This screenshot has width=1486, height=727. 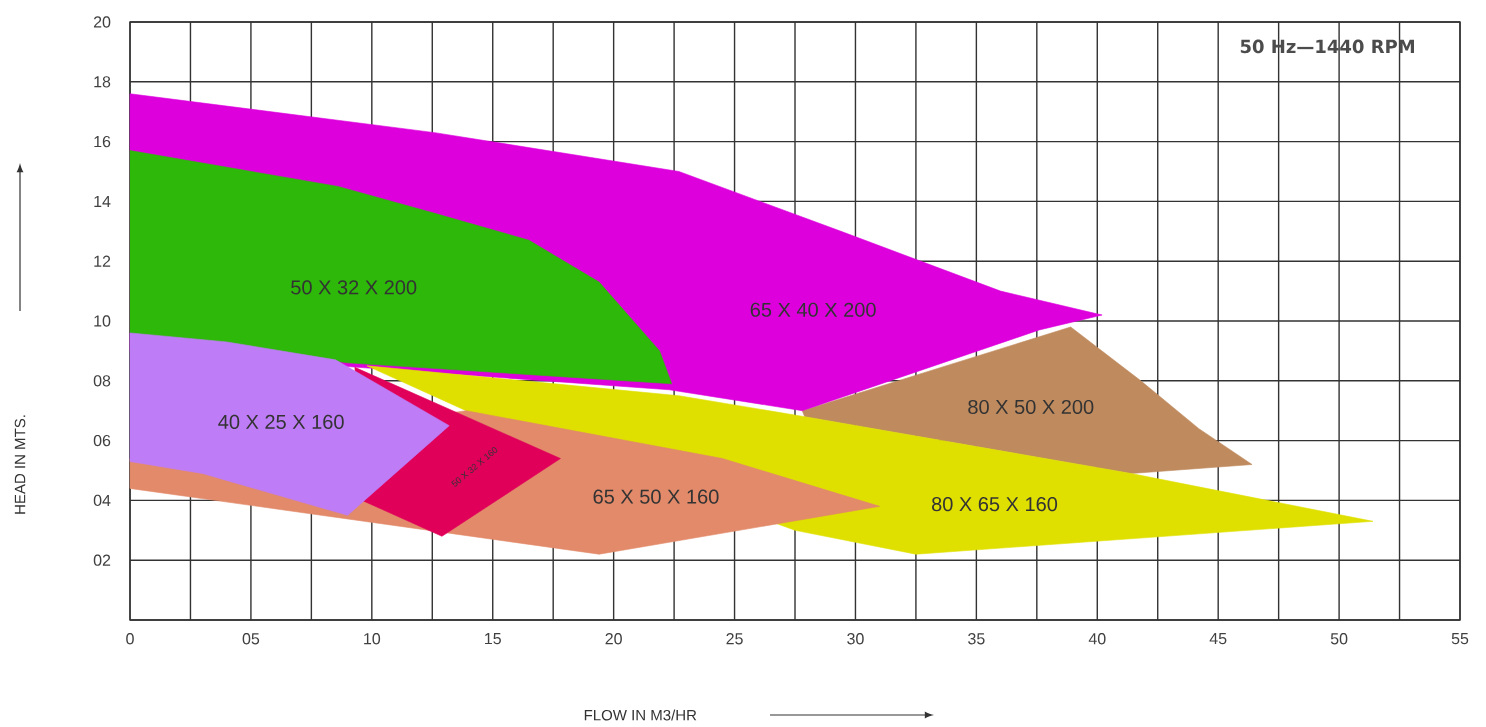 I want to click on x-tick-label: 40, so click(x=1097, y=638).